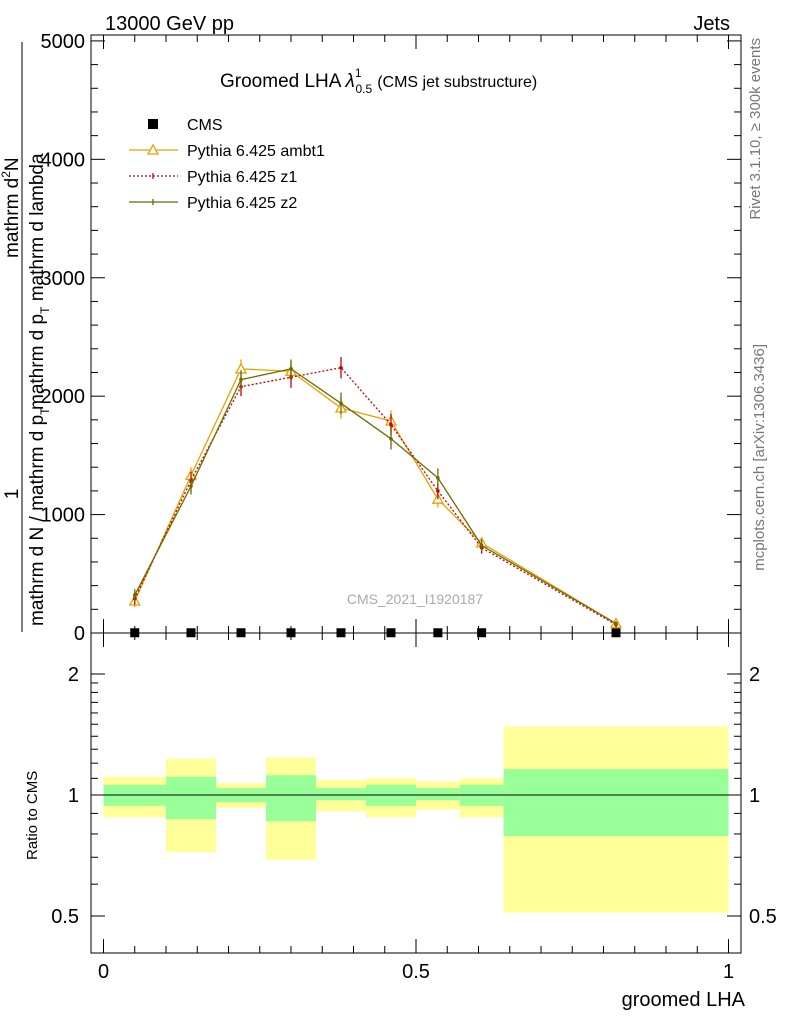  I want to click on legend-label-pythia-6-425-ambt1: Pythia 6.425 ambt1, so click(256, 151).